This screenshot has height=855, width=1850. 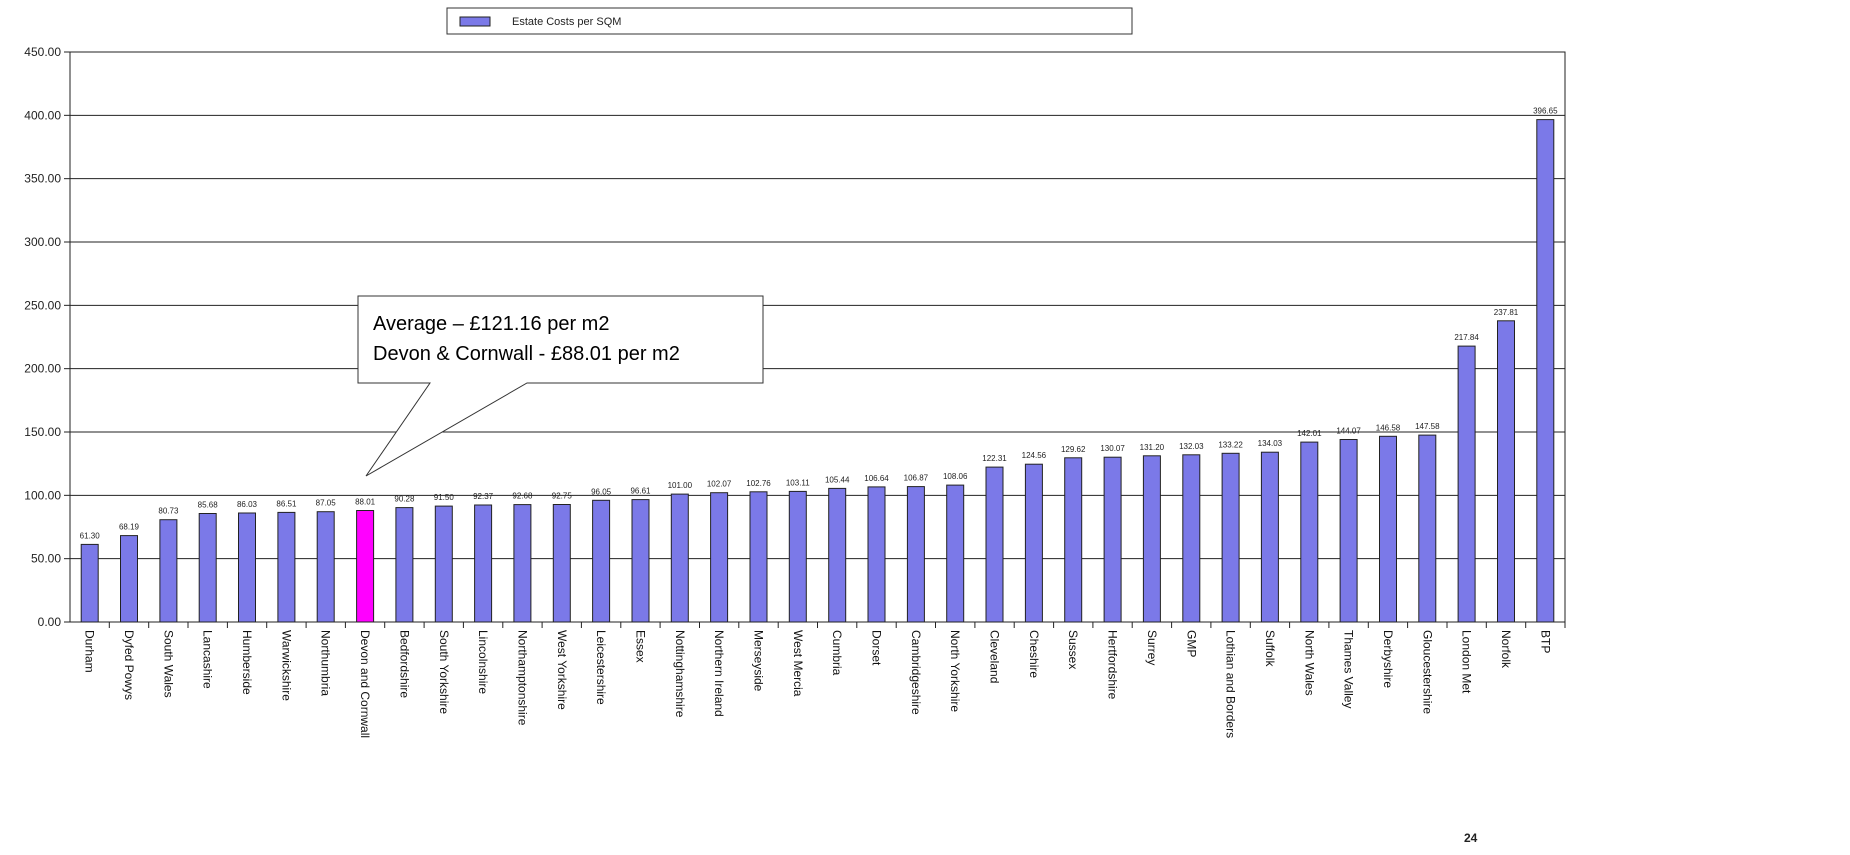 I want to click on data-label: 105.44, so click(x=837, y=479).